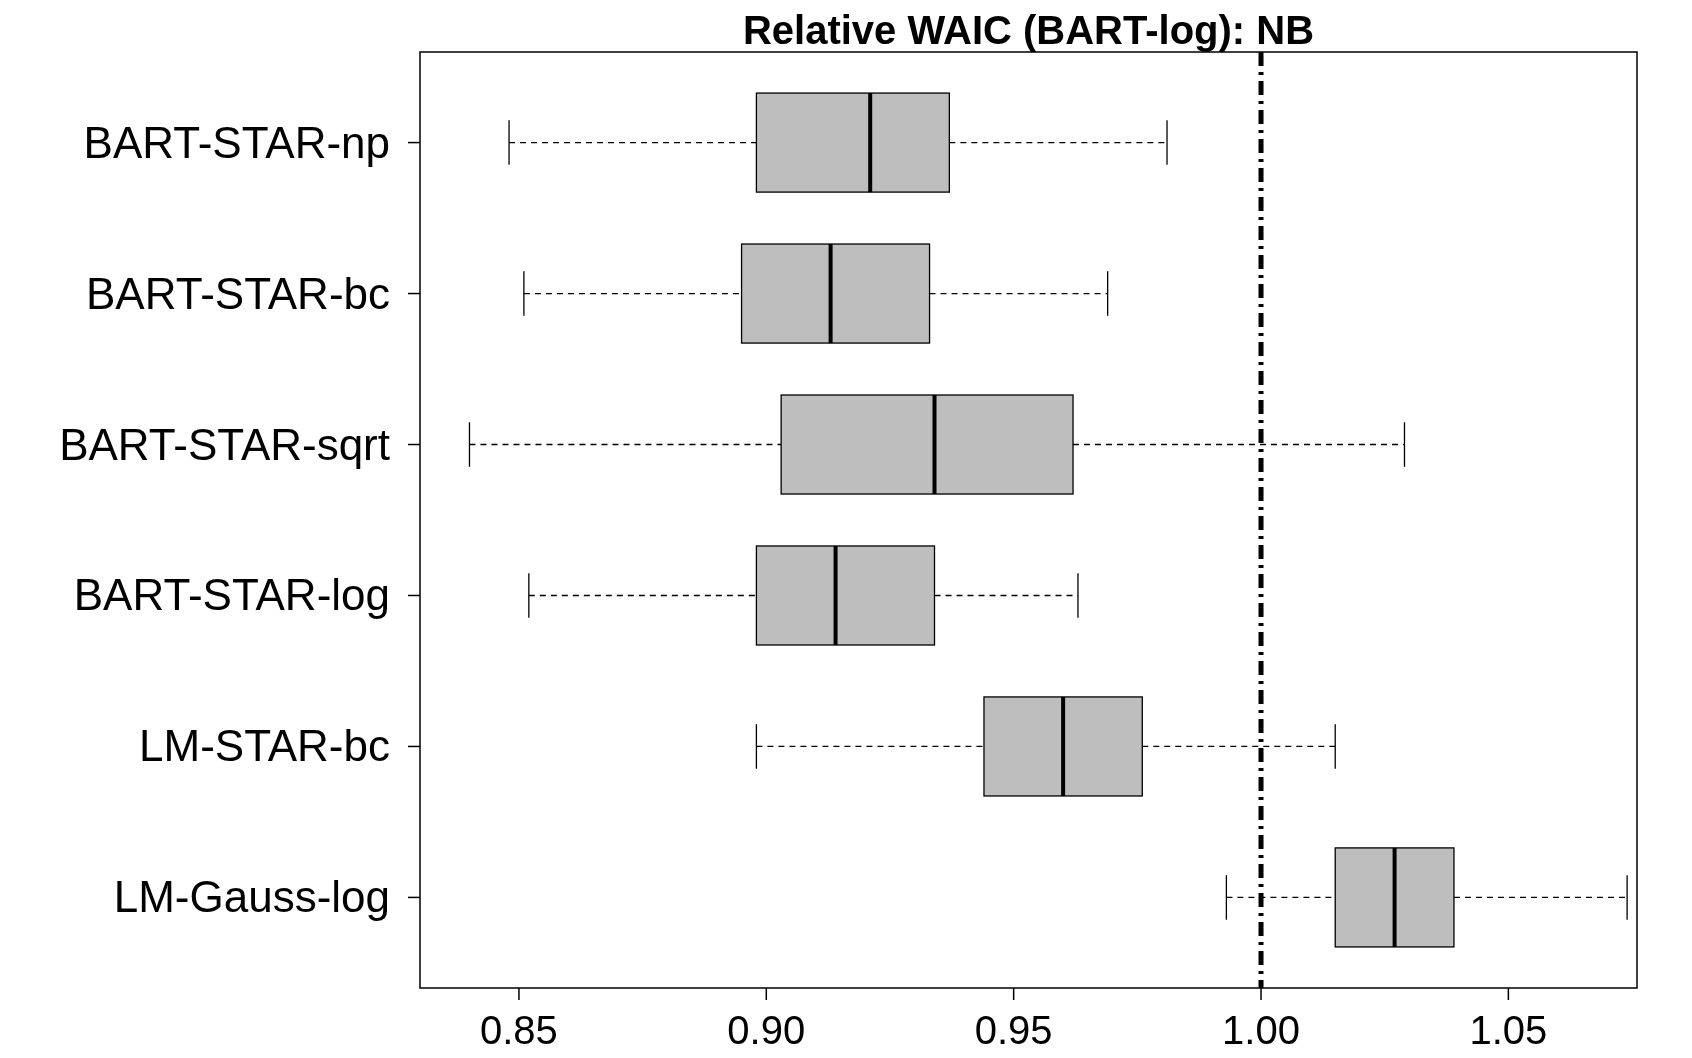  What do you see at coordinates (1013, 1030) in the screenshot?
I see `x-tick-label: 0.95` at bounding box center [1013, 1030].